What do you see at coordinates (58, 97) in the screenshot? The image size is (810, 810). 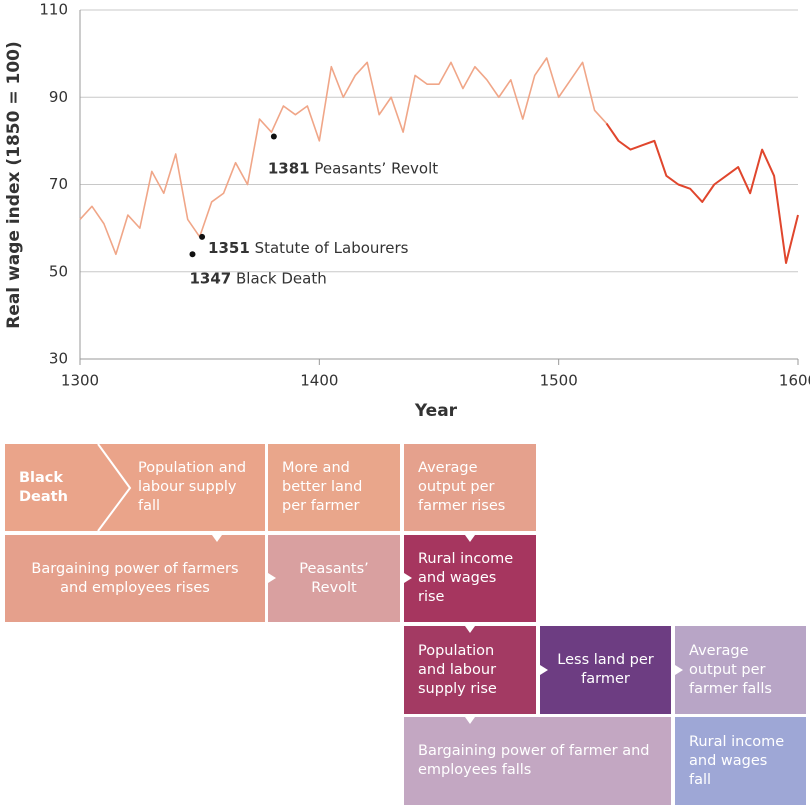 I see `y-tick-label: 90` at bounding box center [58, 97].